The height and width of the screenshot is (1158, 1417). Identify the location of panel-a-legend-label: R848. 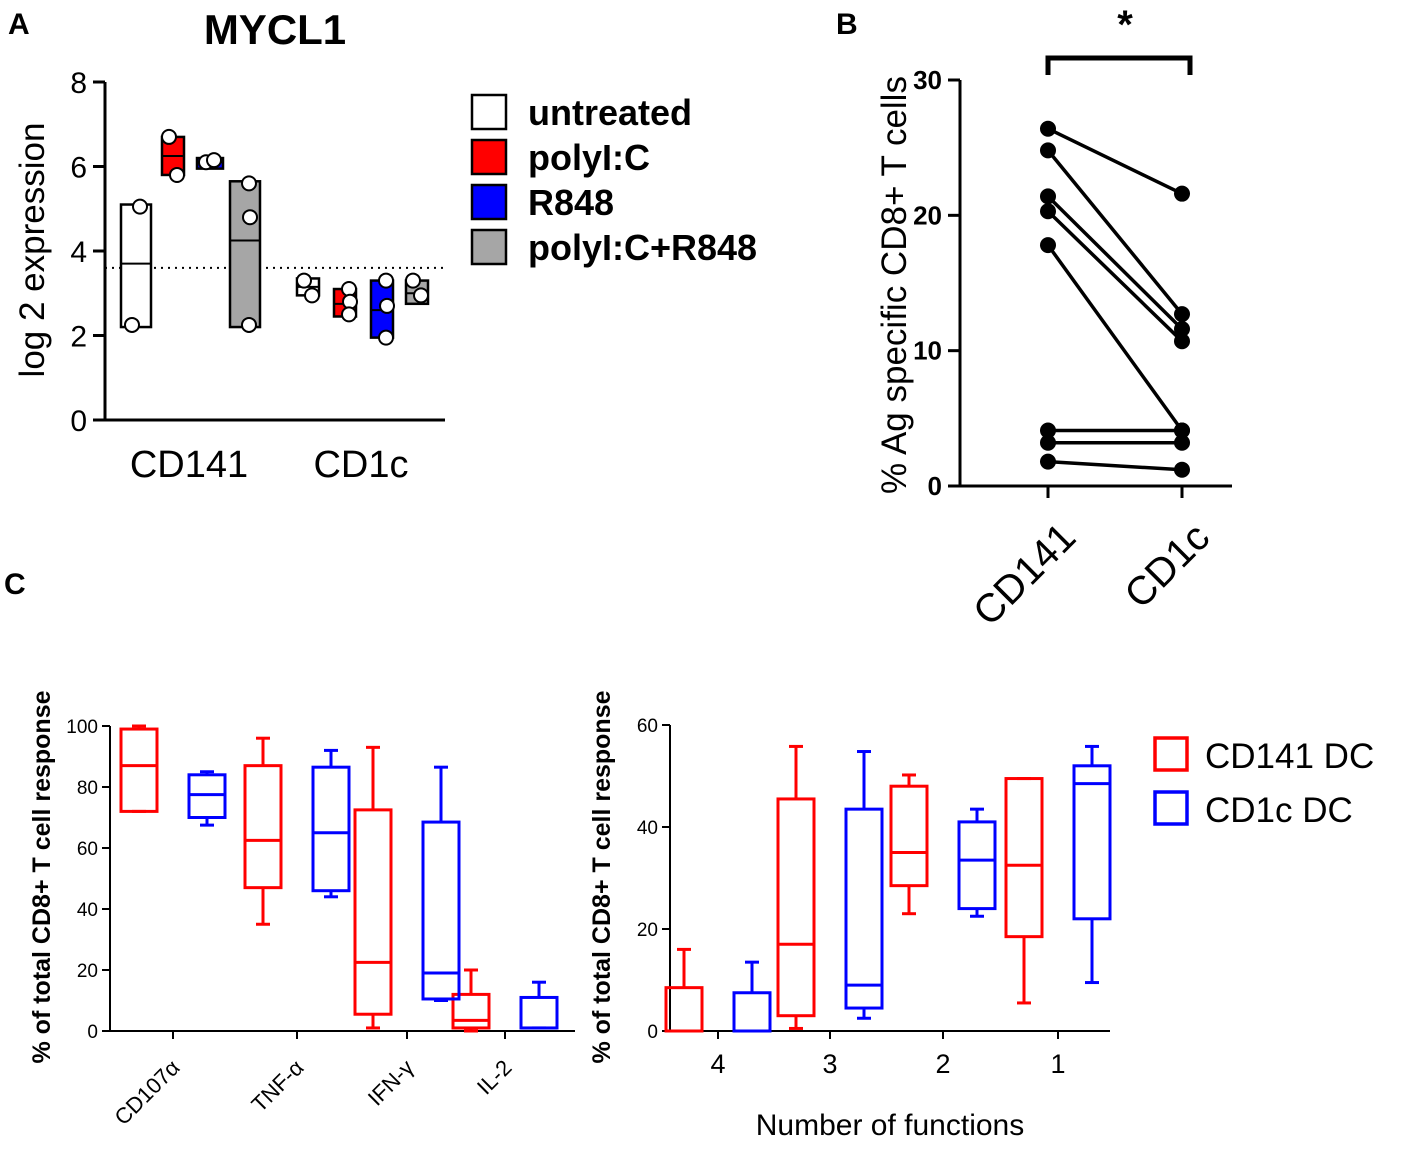
(571, 202).